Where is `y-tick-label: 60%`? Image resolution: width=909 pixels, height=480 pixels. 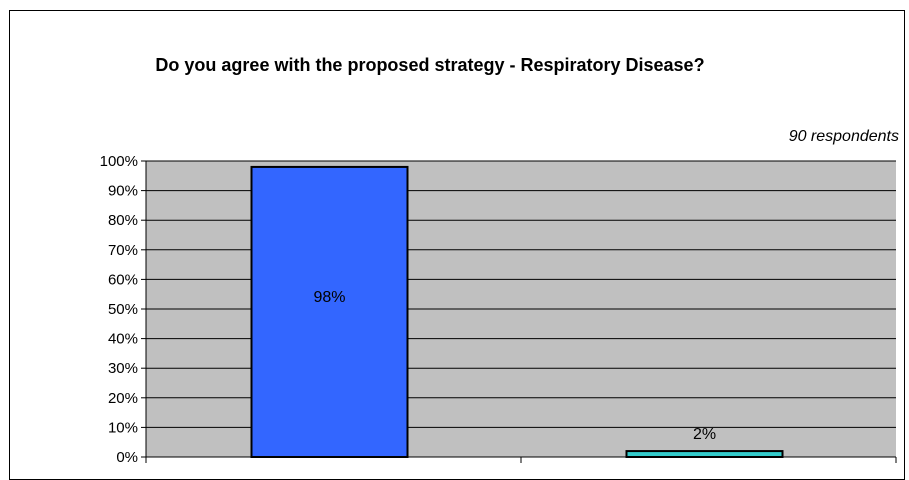
y-tick-label: 60% is located at coordinates (123, 279).